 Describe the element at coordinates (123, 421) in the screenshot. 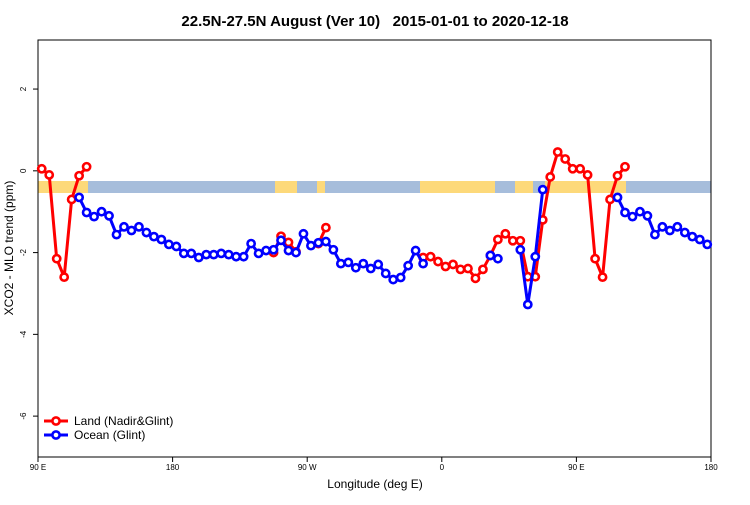

I see `legend-label: Land (Nadir&Glint)` at that location.